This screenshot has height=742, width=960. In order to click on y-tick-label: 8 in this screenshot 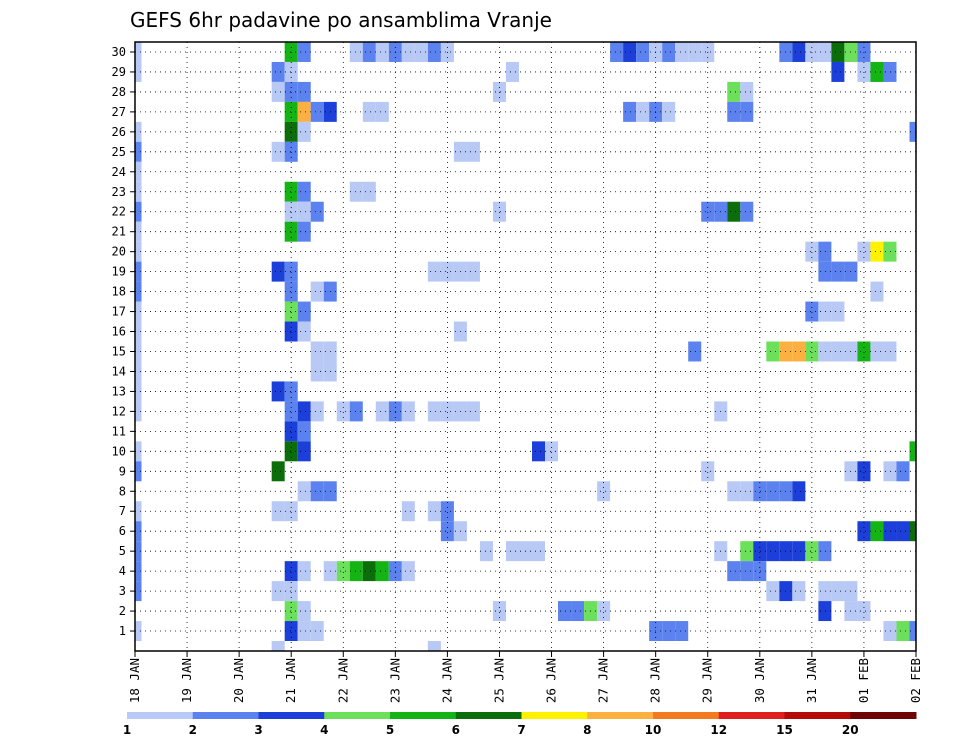, I will do `click(122, 491)`.